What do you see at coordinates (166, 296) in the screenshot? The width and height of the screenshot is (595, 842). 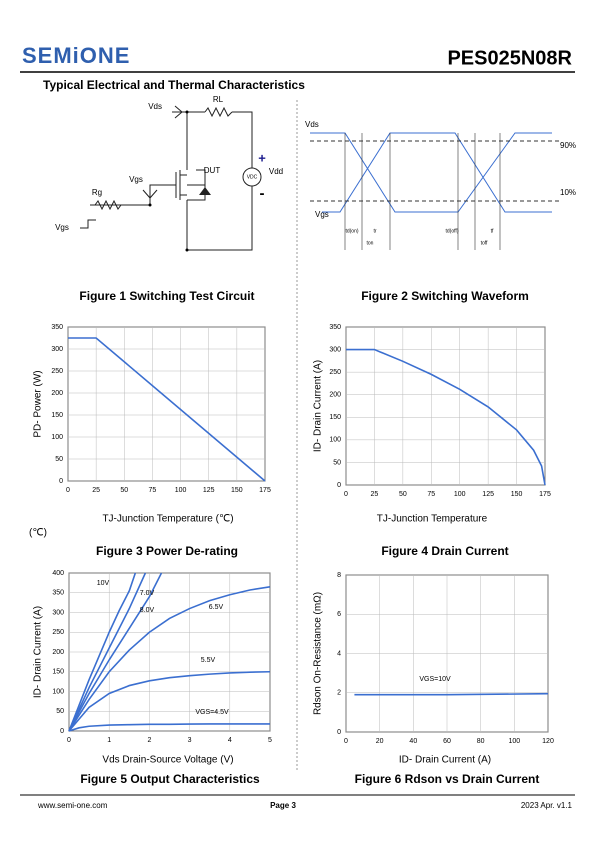 I see `figure-caption: Figure 1 Switching Test Circuit` at bounding box center [166, 296].